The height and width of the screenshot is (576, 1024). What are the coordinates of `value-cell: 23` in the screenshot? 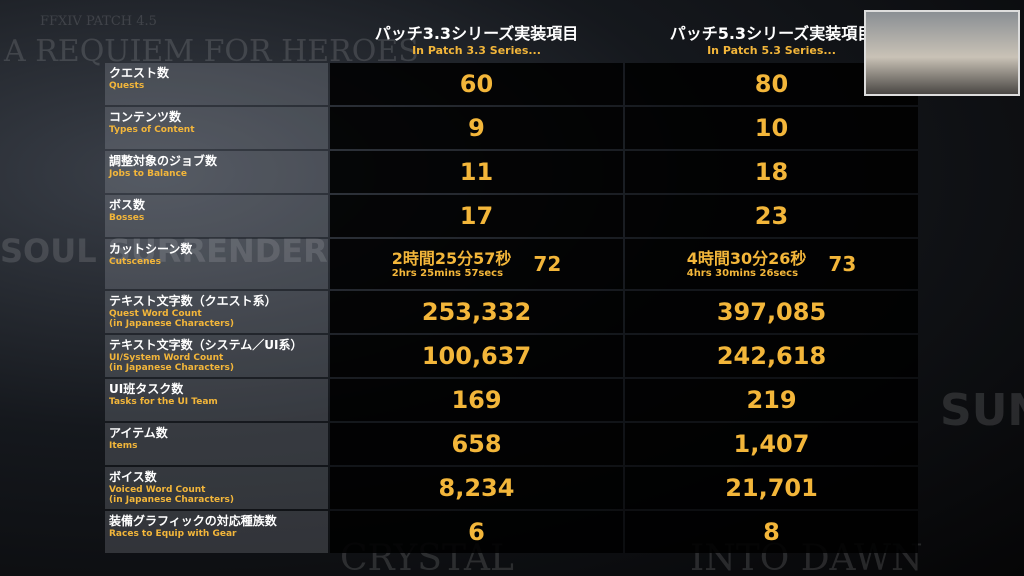 It's located at (771, 216).